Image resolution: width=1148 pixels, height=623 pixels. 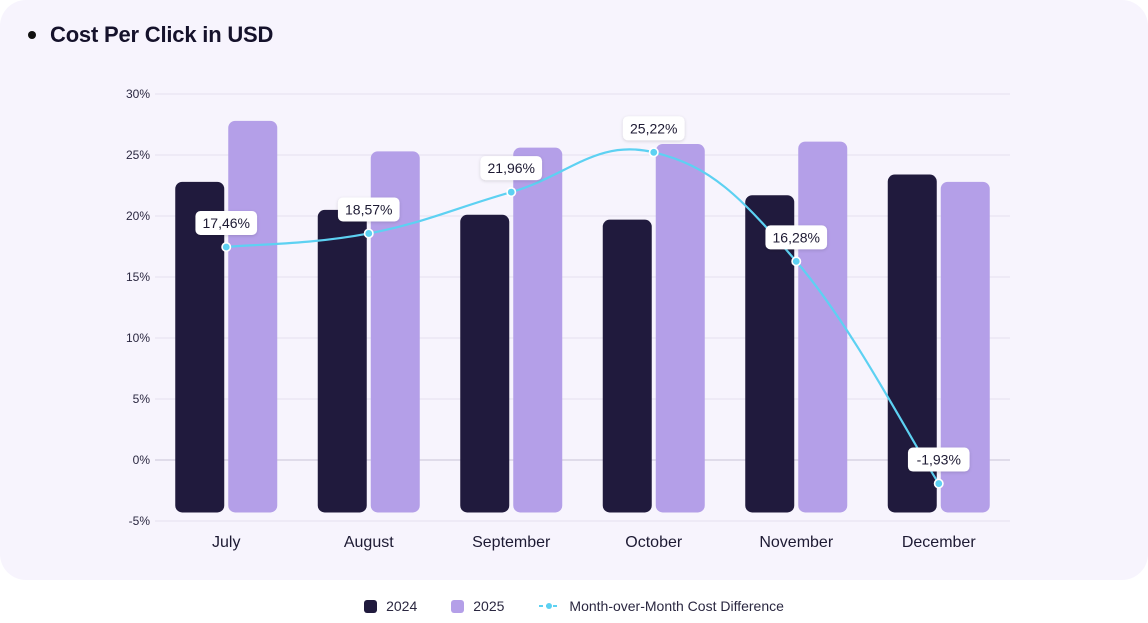 I want to click on x-tick-label: September, so click(x=511, y=542).